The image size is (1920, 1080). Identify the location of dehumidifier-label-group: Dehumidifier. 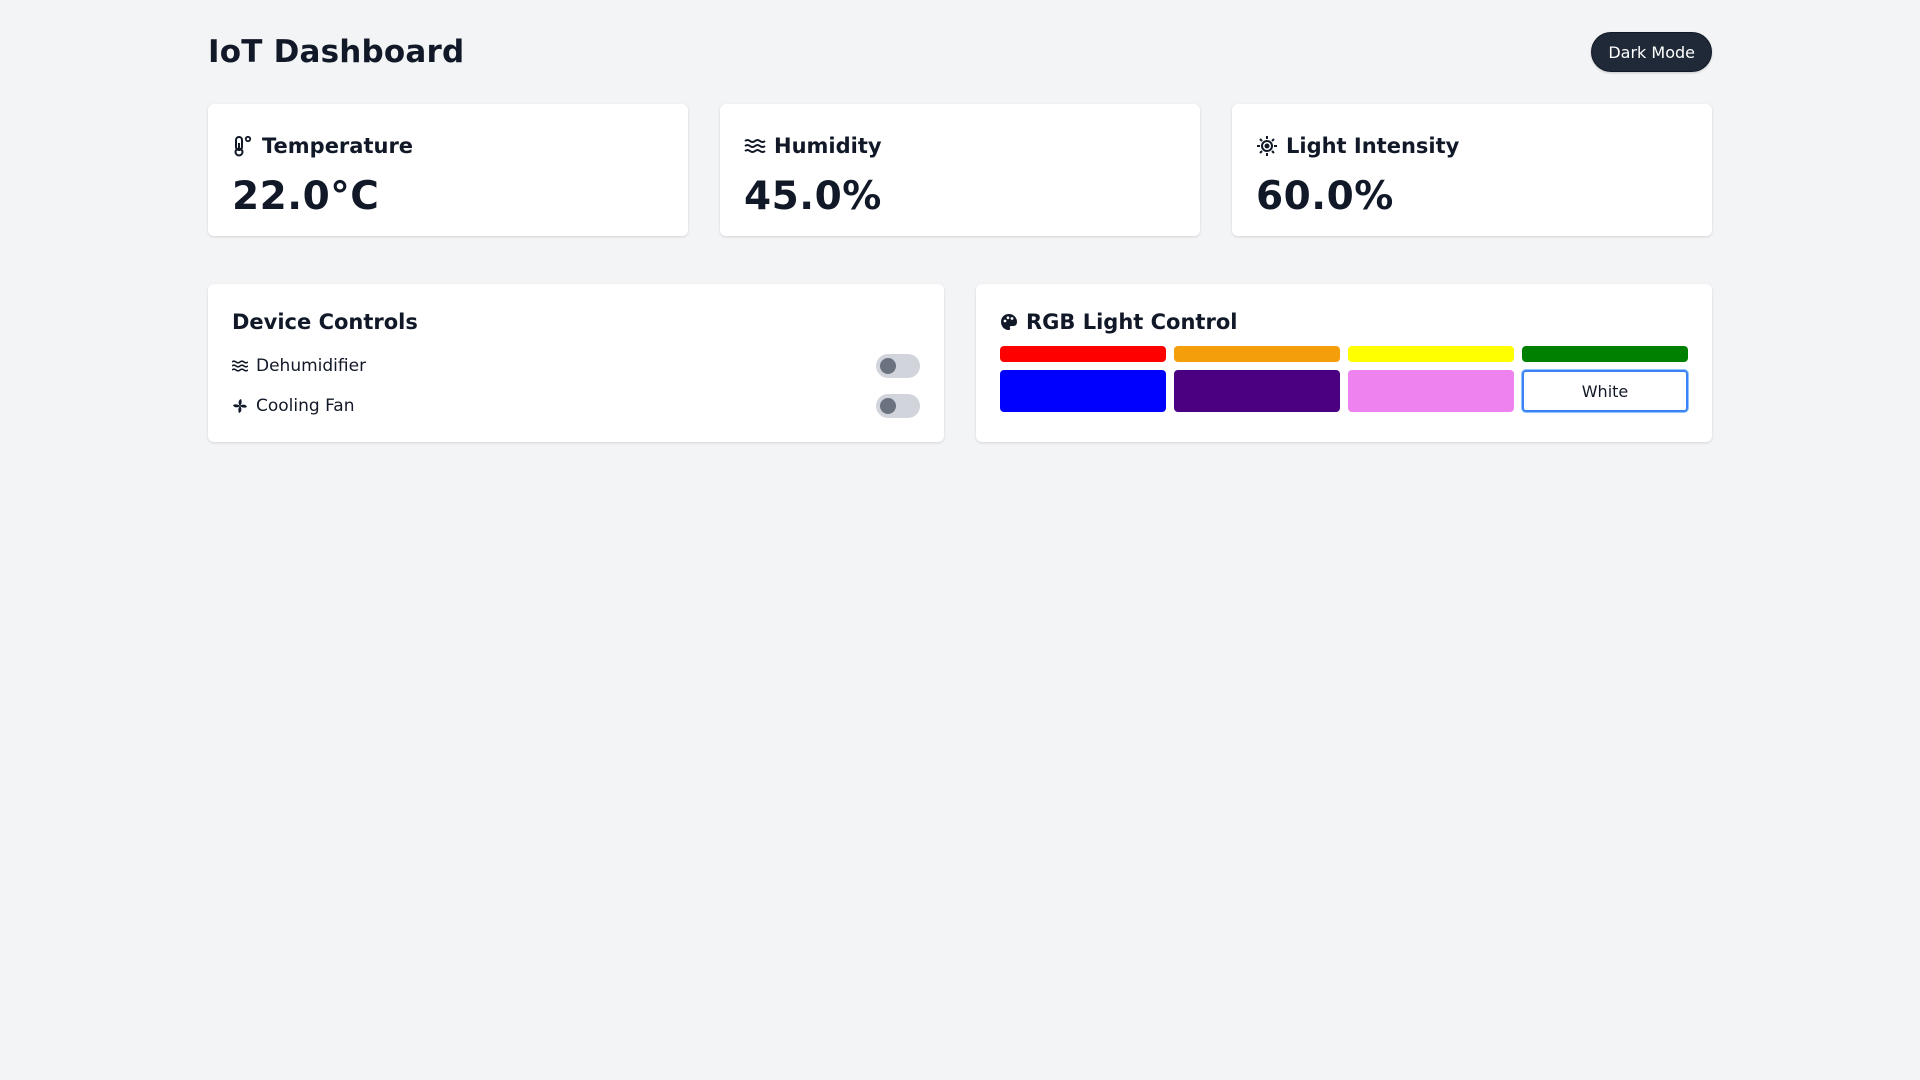
(299, 366).